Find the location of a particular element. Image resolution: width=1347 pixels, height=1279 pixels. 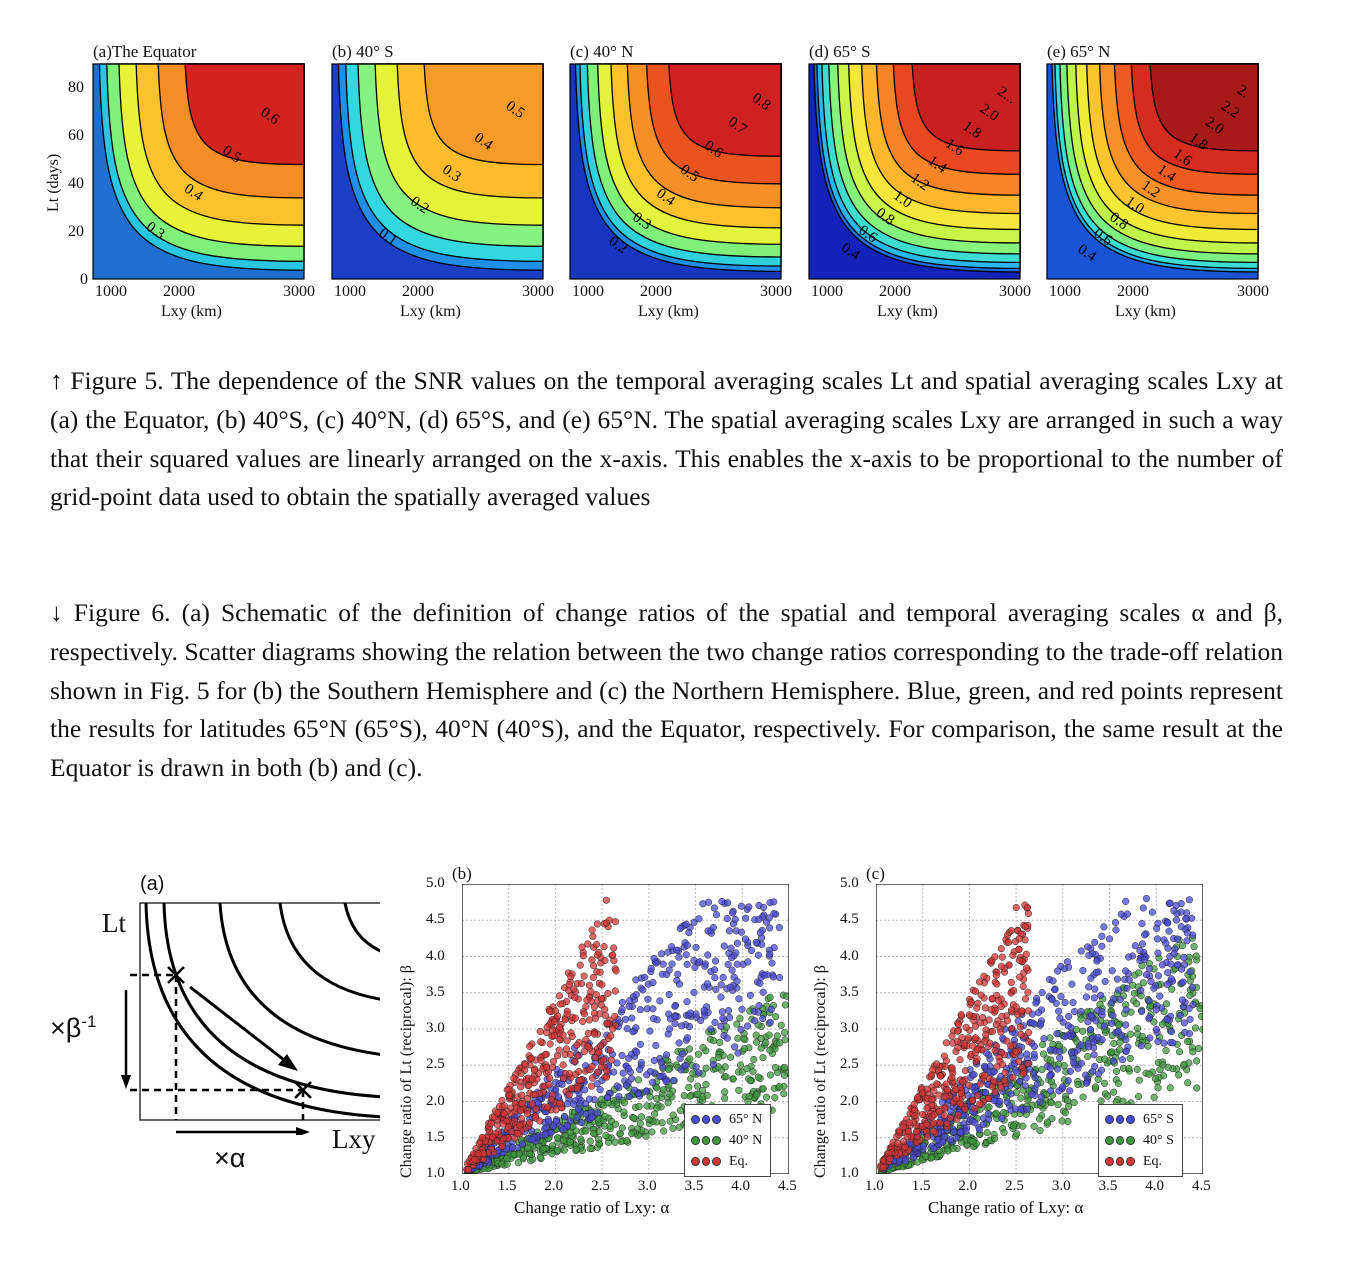

scatter-x-axis-label: Change ratio of Lxy: α is located at coordinates (592, 1207).